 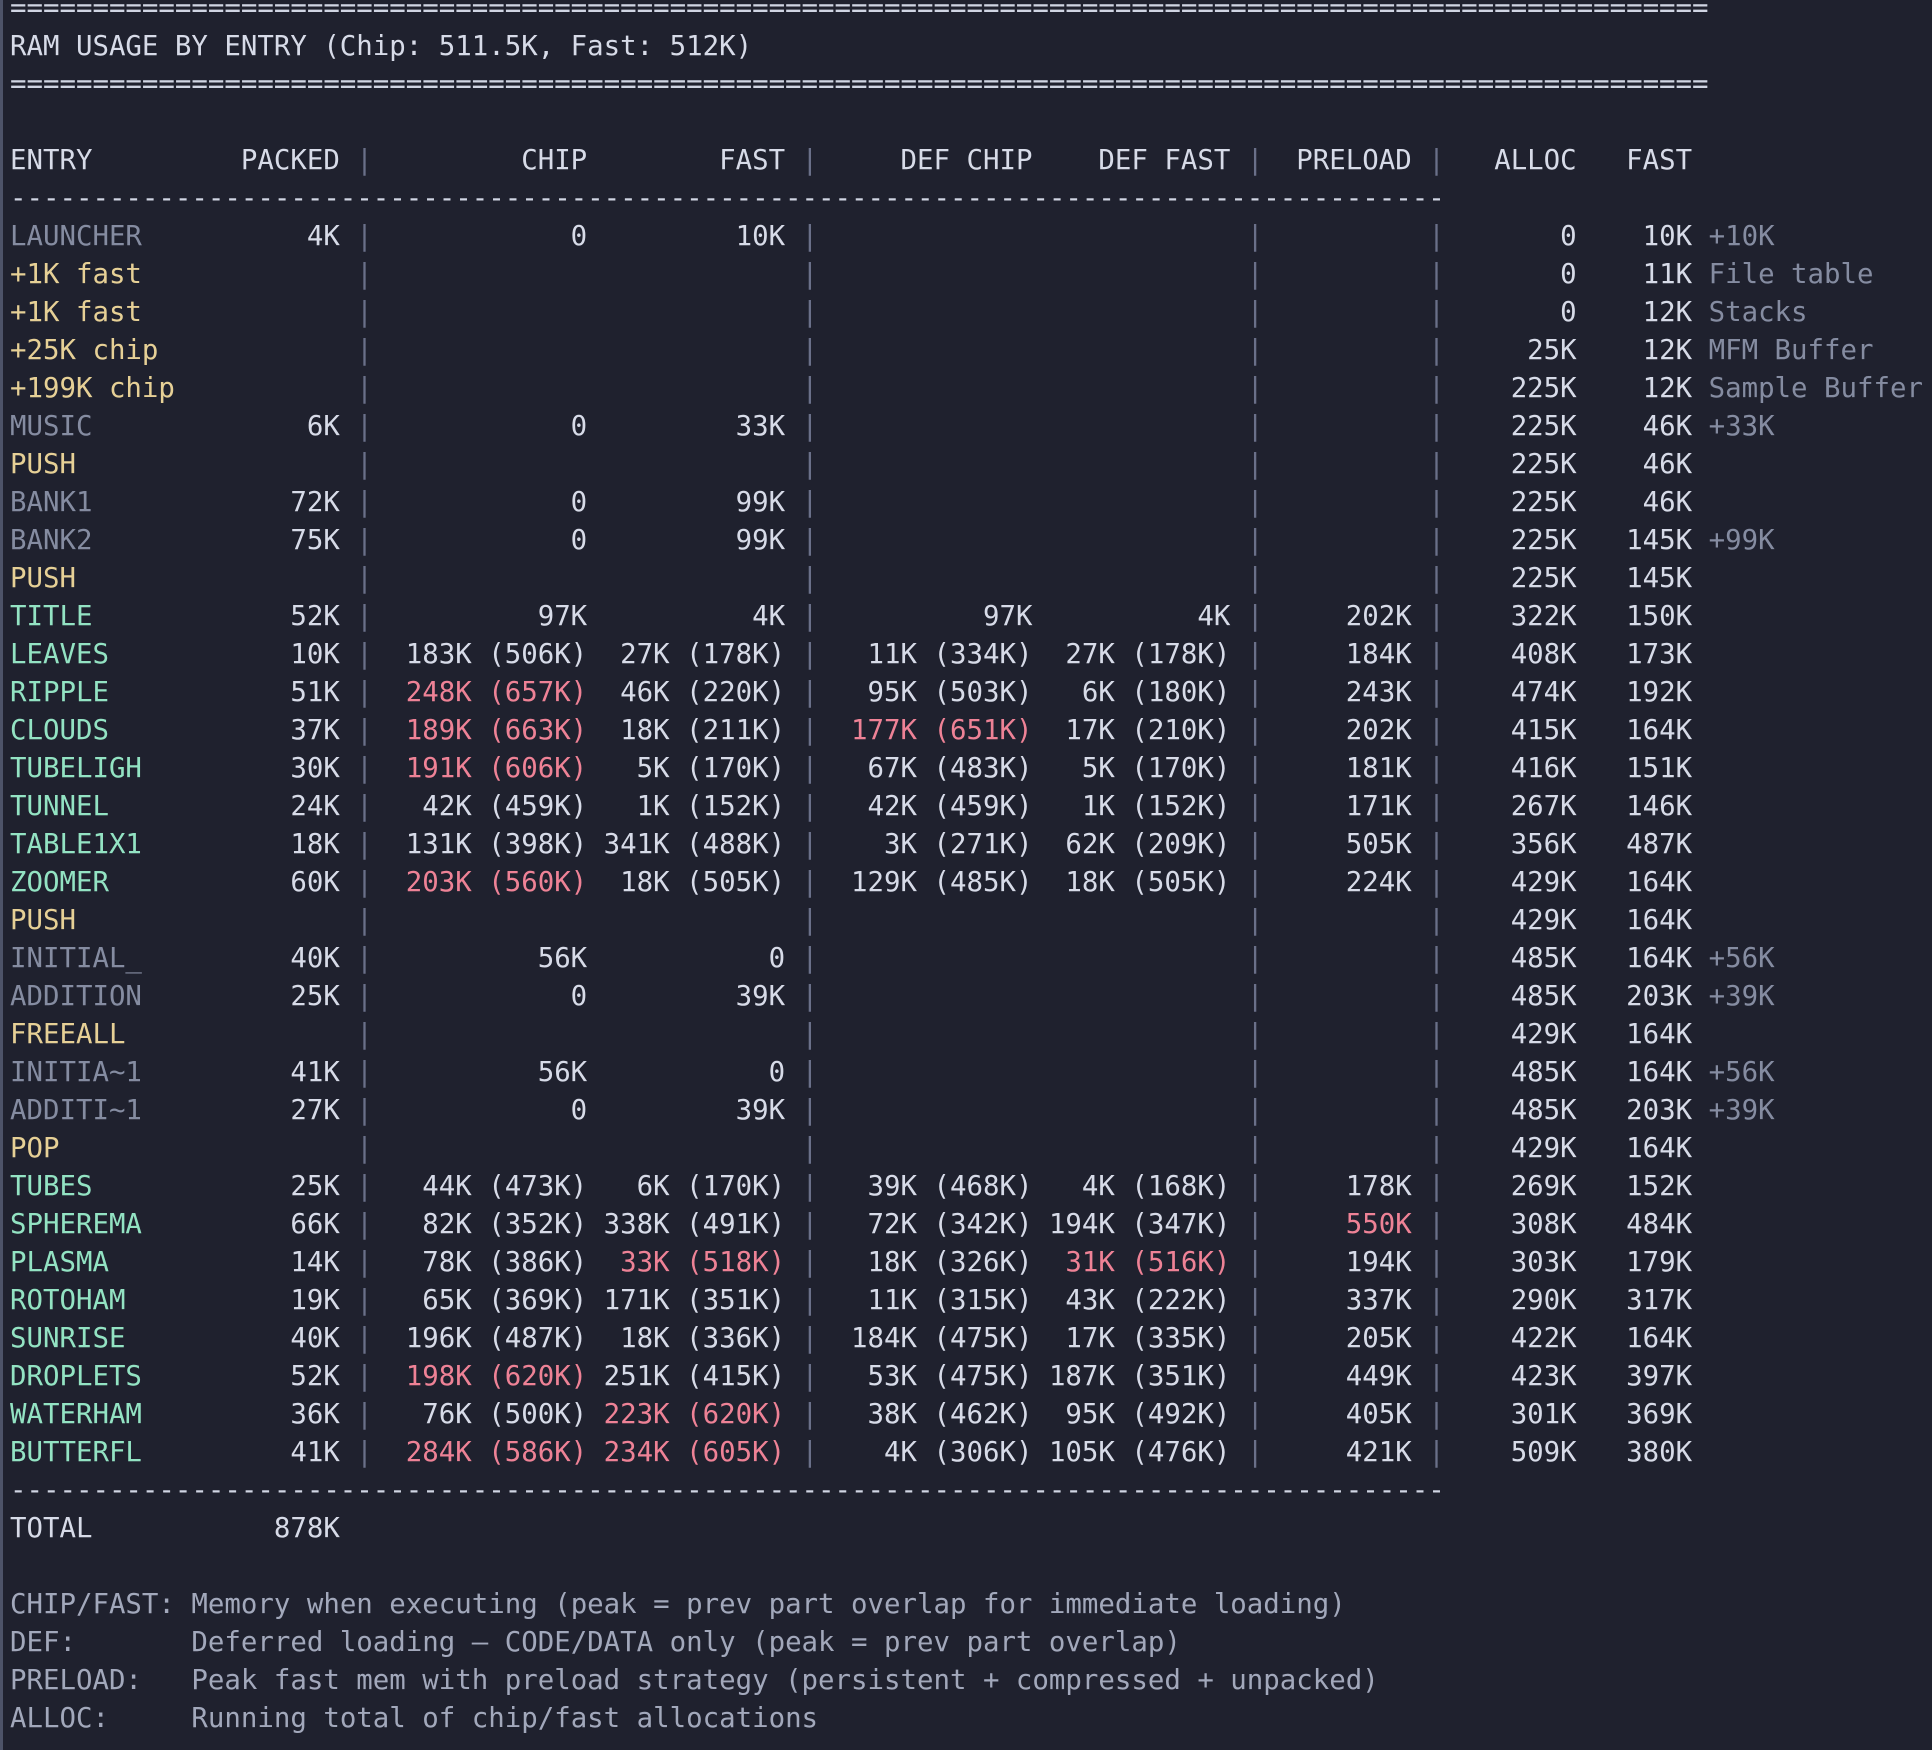 What do you see at coordinates (257, 540) in the screenshot?
I see `packed-cell: 75K` at bounding box center [257, 540].